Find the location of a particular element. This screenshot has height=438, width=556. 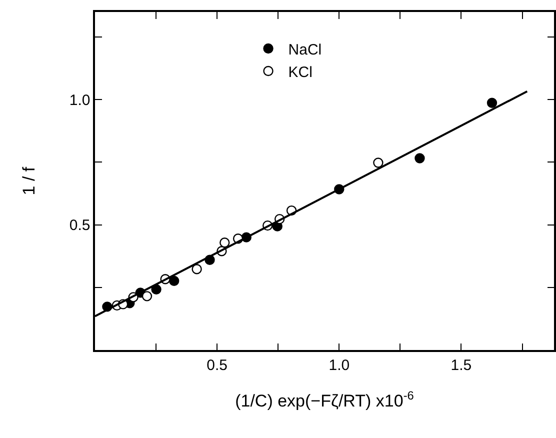

legend-label: KCl is located at coordinates (300, 72).